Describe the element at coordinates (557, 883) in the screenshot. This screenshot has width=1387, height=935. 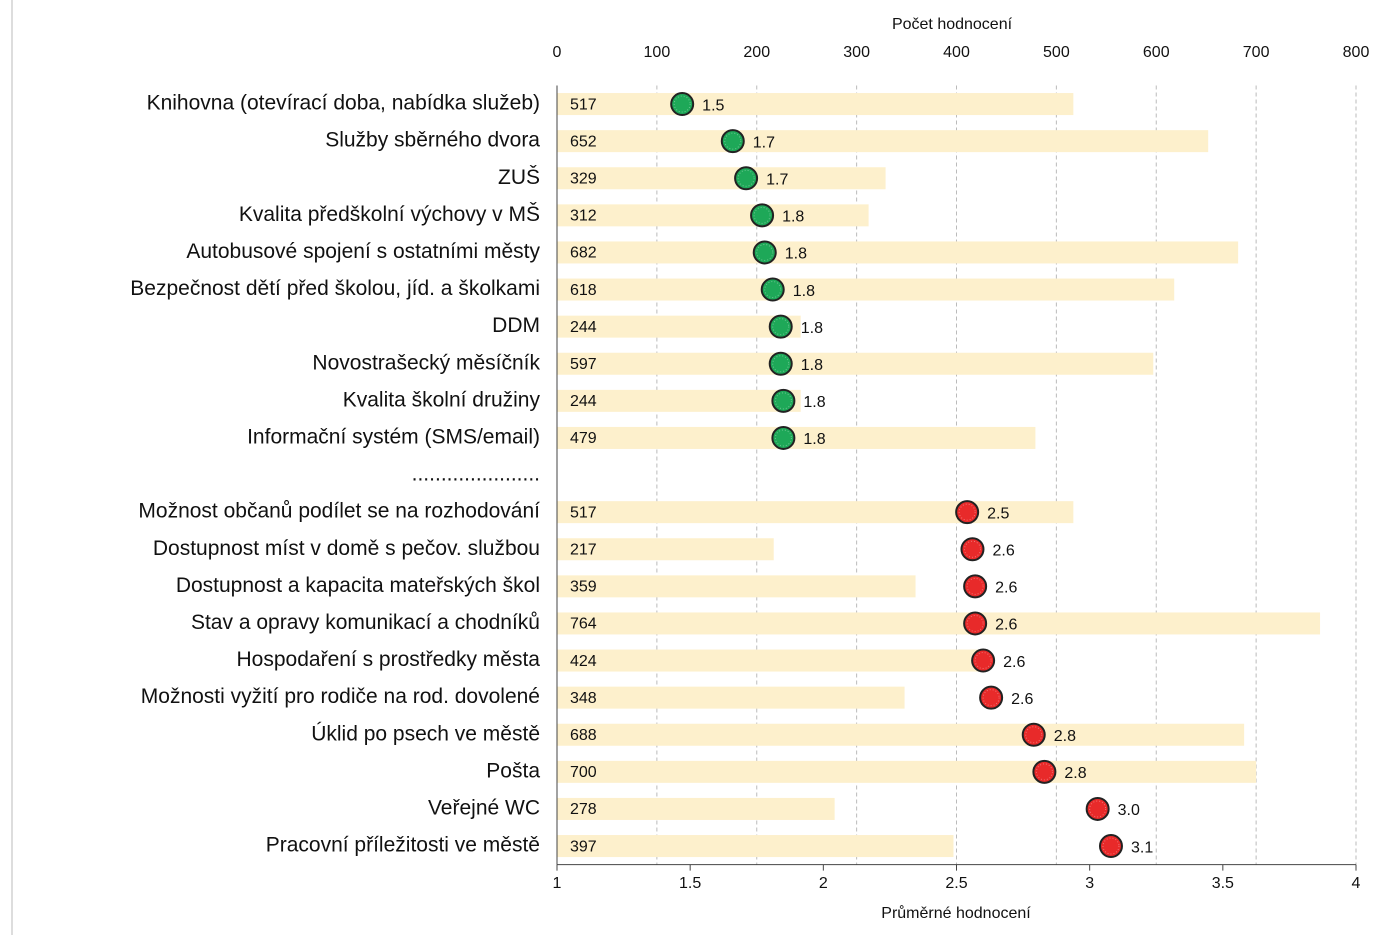
I see `bottom-tick-label: 1` at that location.